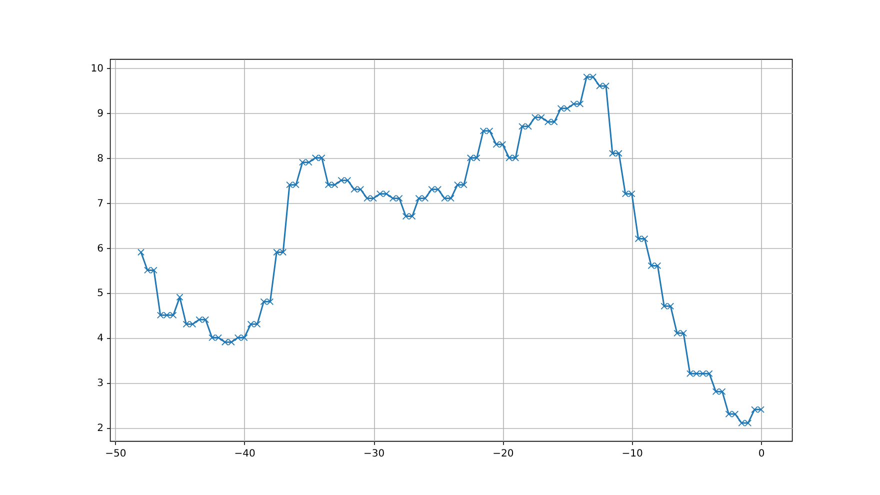 The image size is (880, 495). Describe the element at coordinates (100, 294) in the screenshot. I see `y-tick-label: 5` at that location.